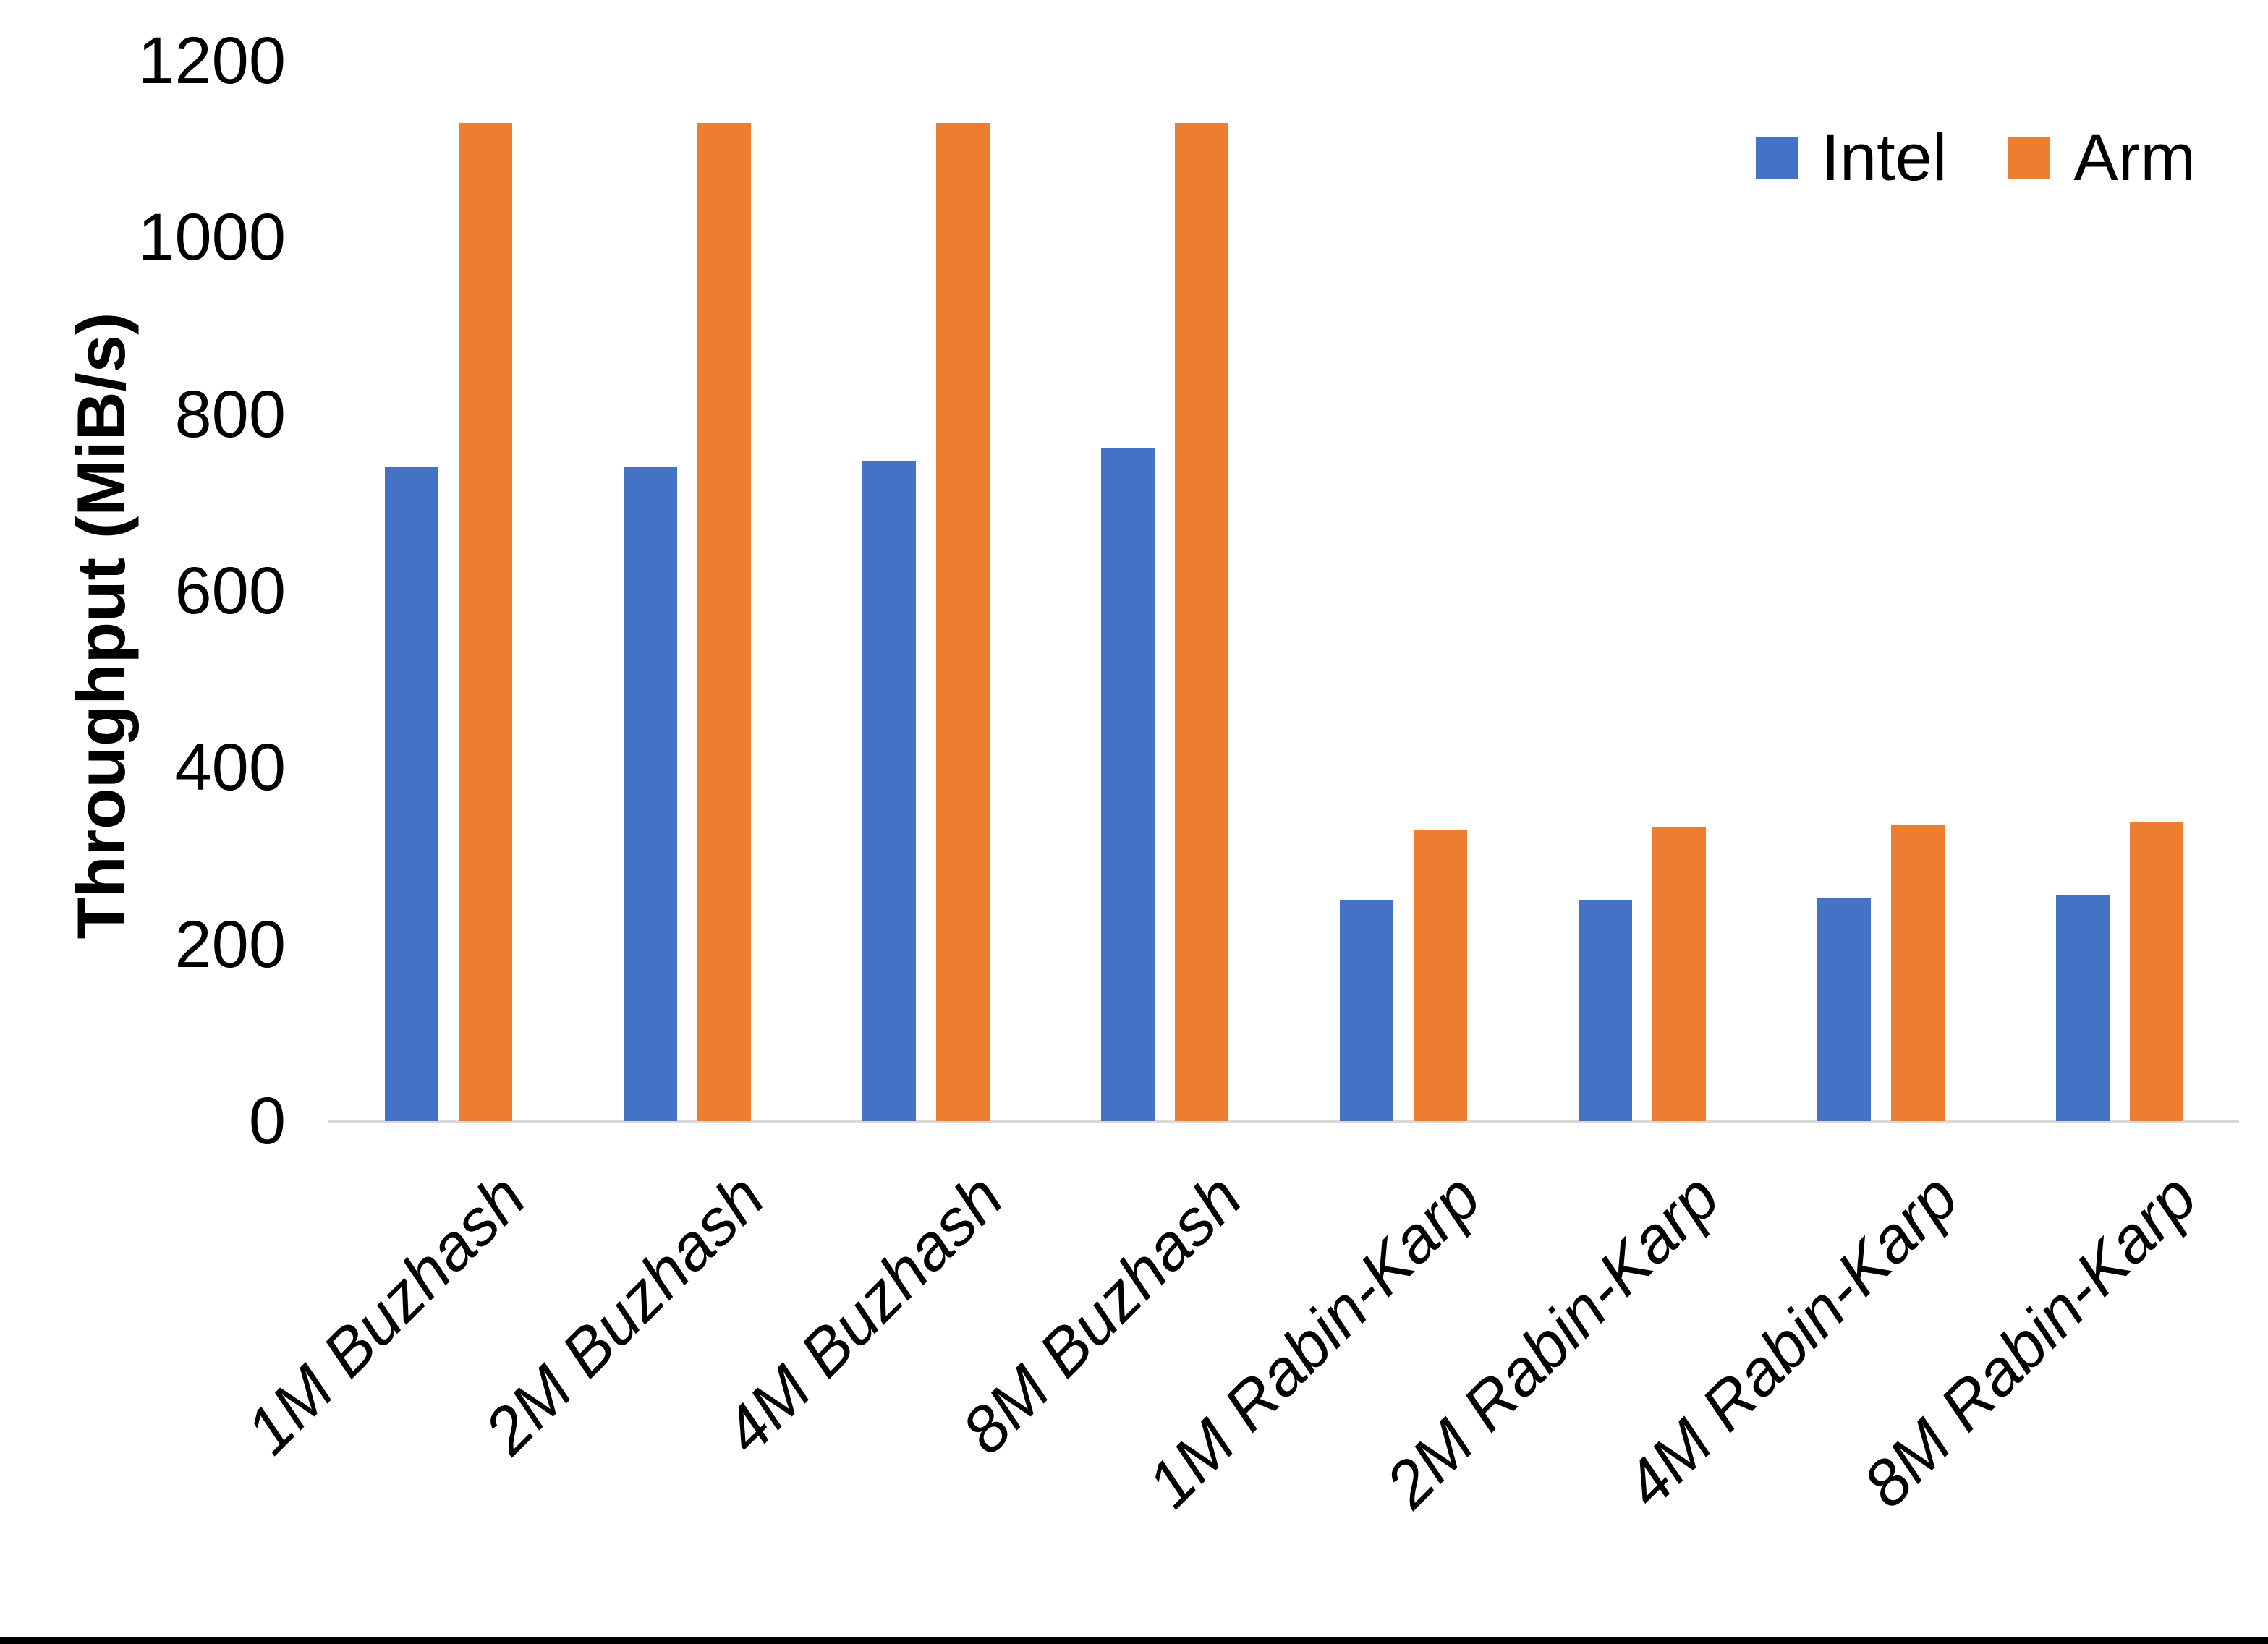  Describe the element at coordinates (889, 791) in the screenshot. I see `bar-intel-4m-buzhash` at that location.